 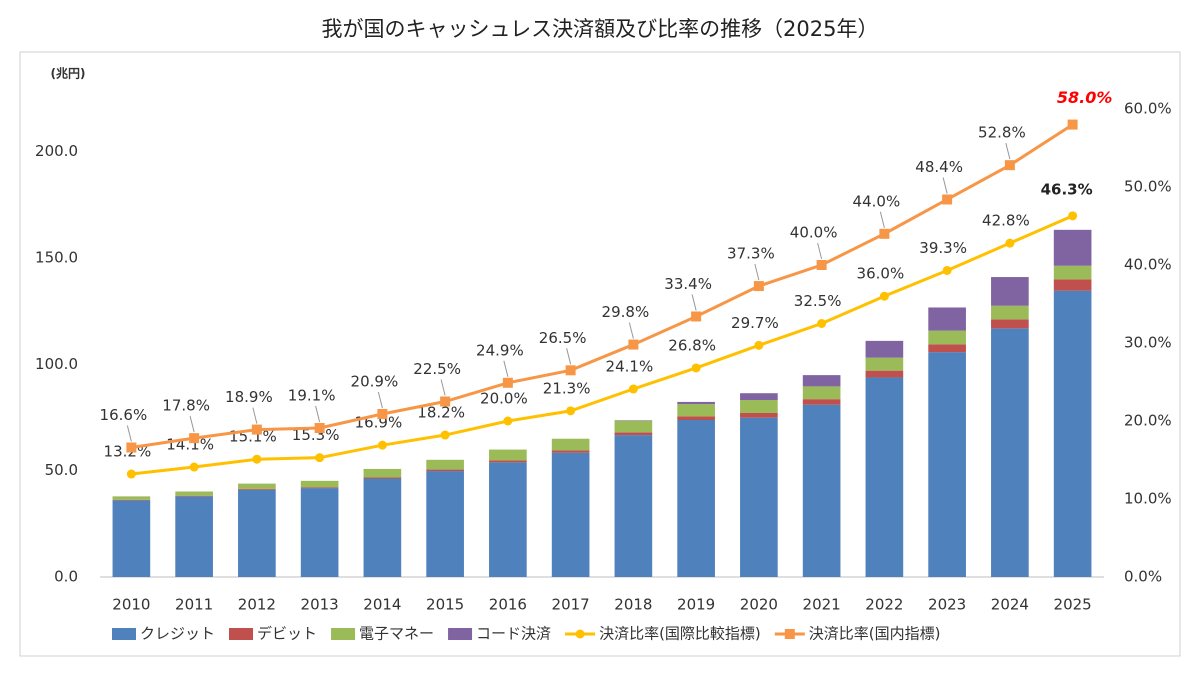 What do you see at coordinates (947, 605) in the screenshot?
I see `x-tick-label: 2023` at bounding box center [947, 605].